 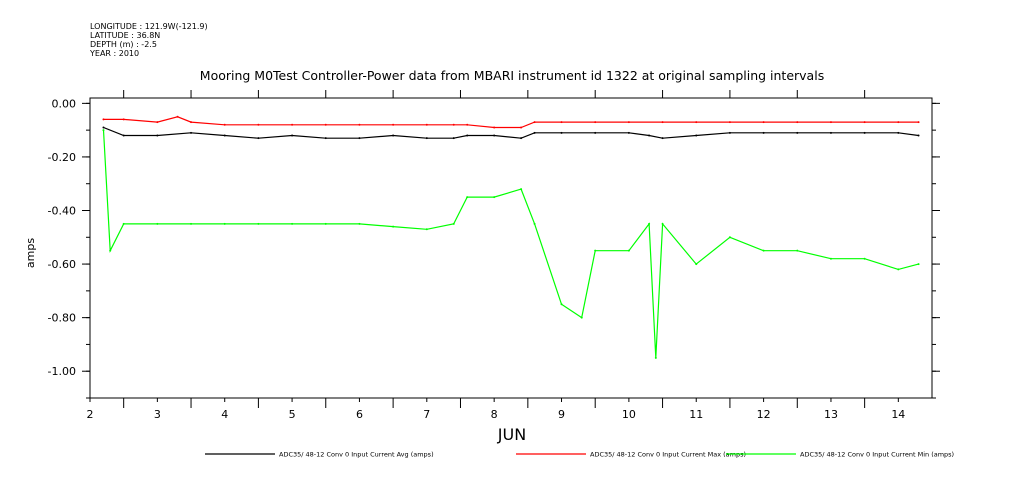 I want to click on x-tick-label: 3, so click(x=157, y=414).